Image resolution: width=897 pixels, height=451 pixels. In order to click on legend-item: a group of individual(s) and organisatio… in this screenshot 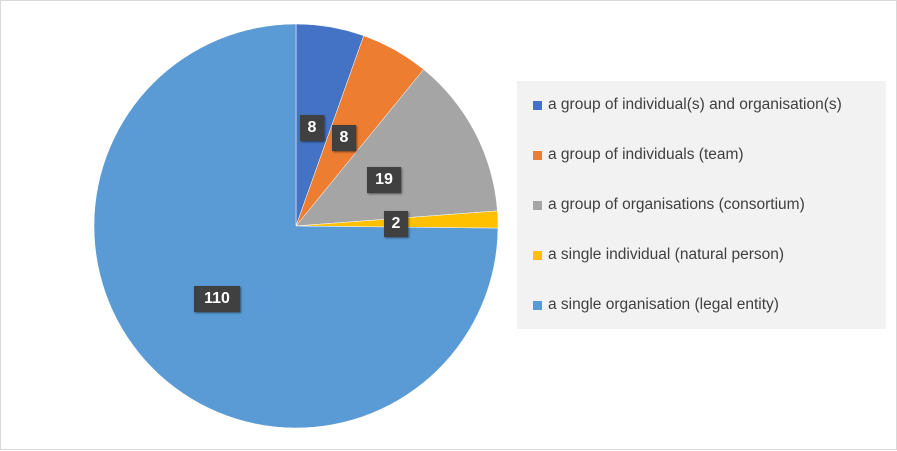, I will do `click(687, 105)`.